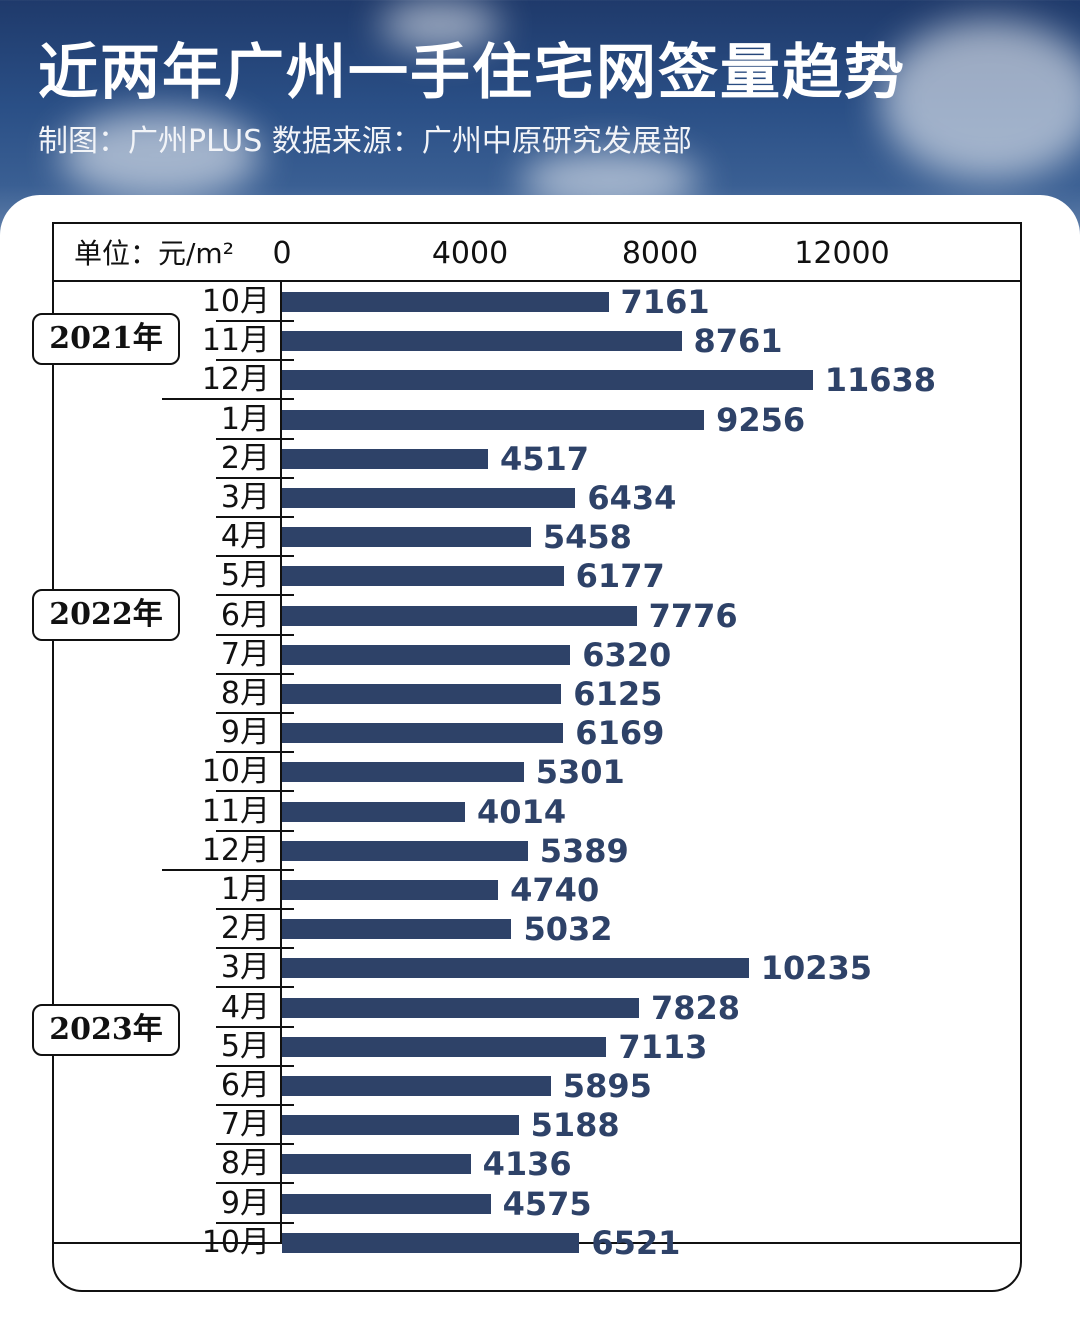  I want to click on year-badge-2021: 2021年, so click(106, 339).